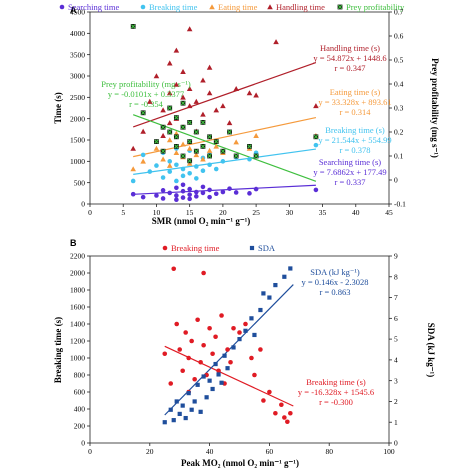  I want to click on panel-a-eating-annotation-line: y = 33.328x + 893.61, so click(354, 102).